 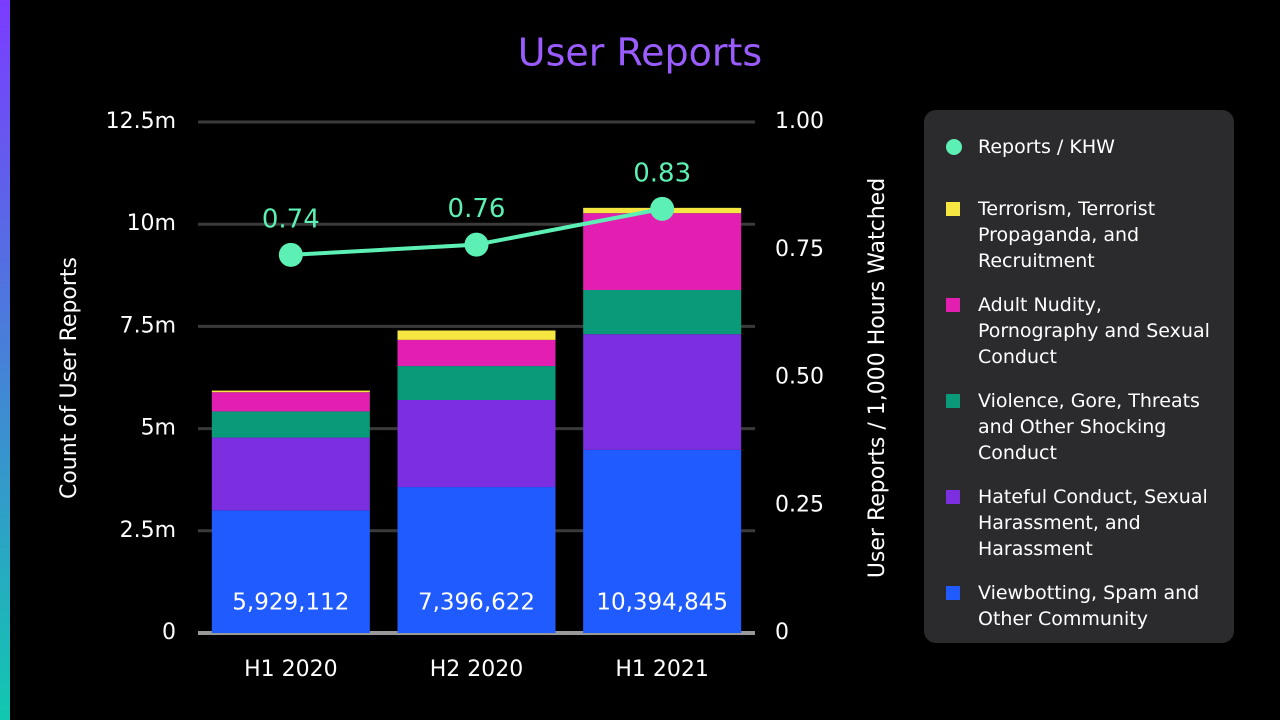 I want to click on legend-item: Viewbotting, Spam and Other Community, so click(x=1080, y=606).